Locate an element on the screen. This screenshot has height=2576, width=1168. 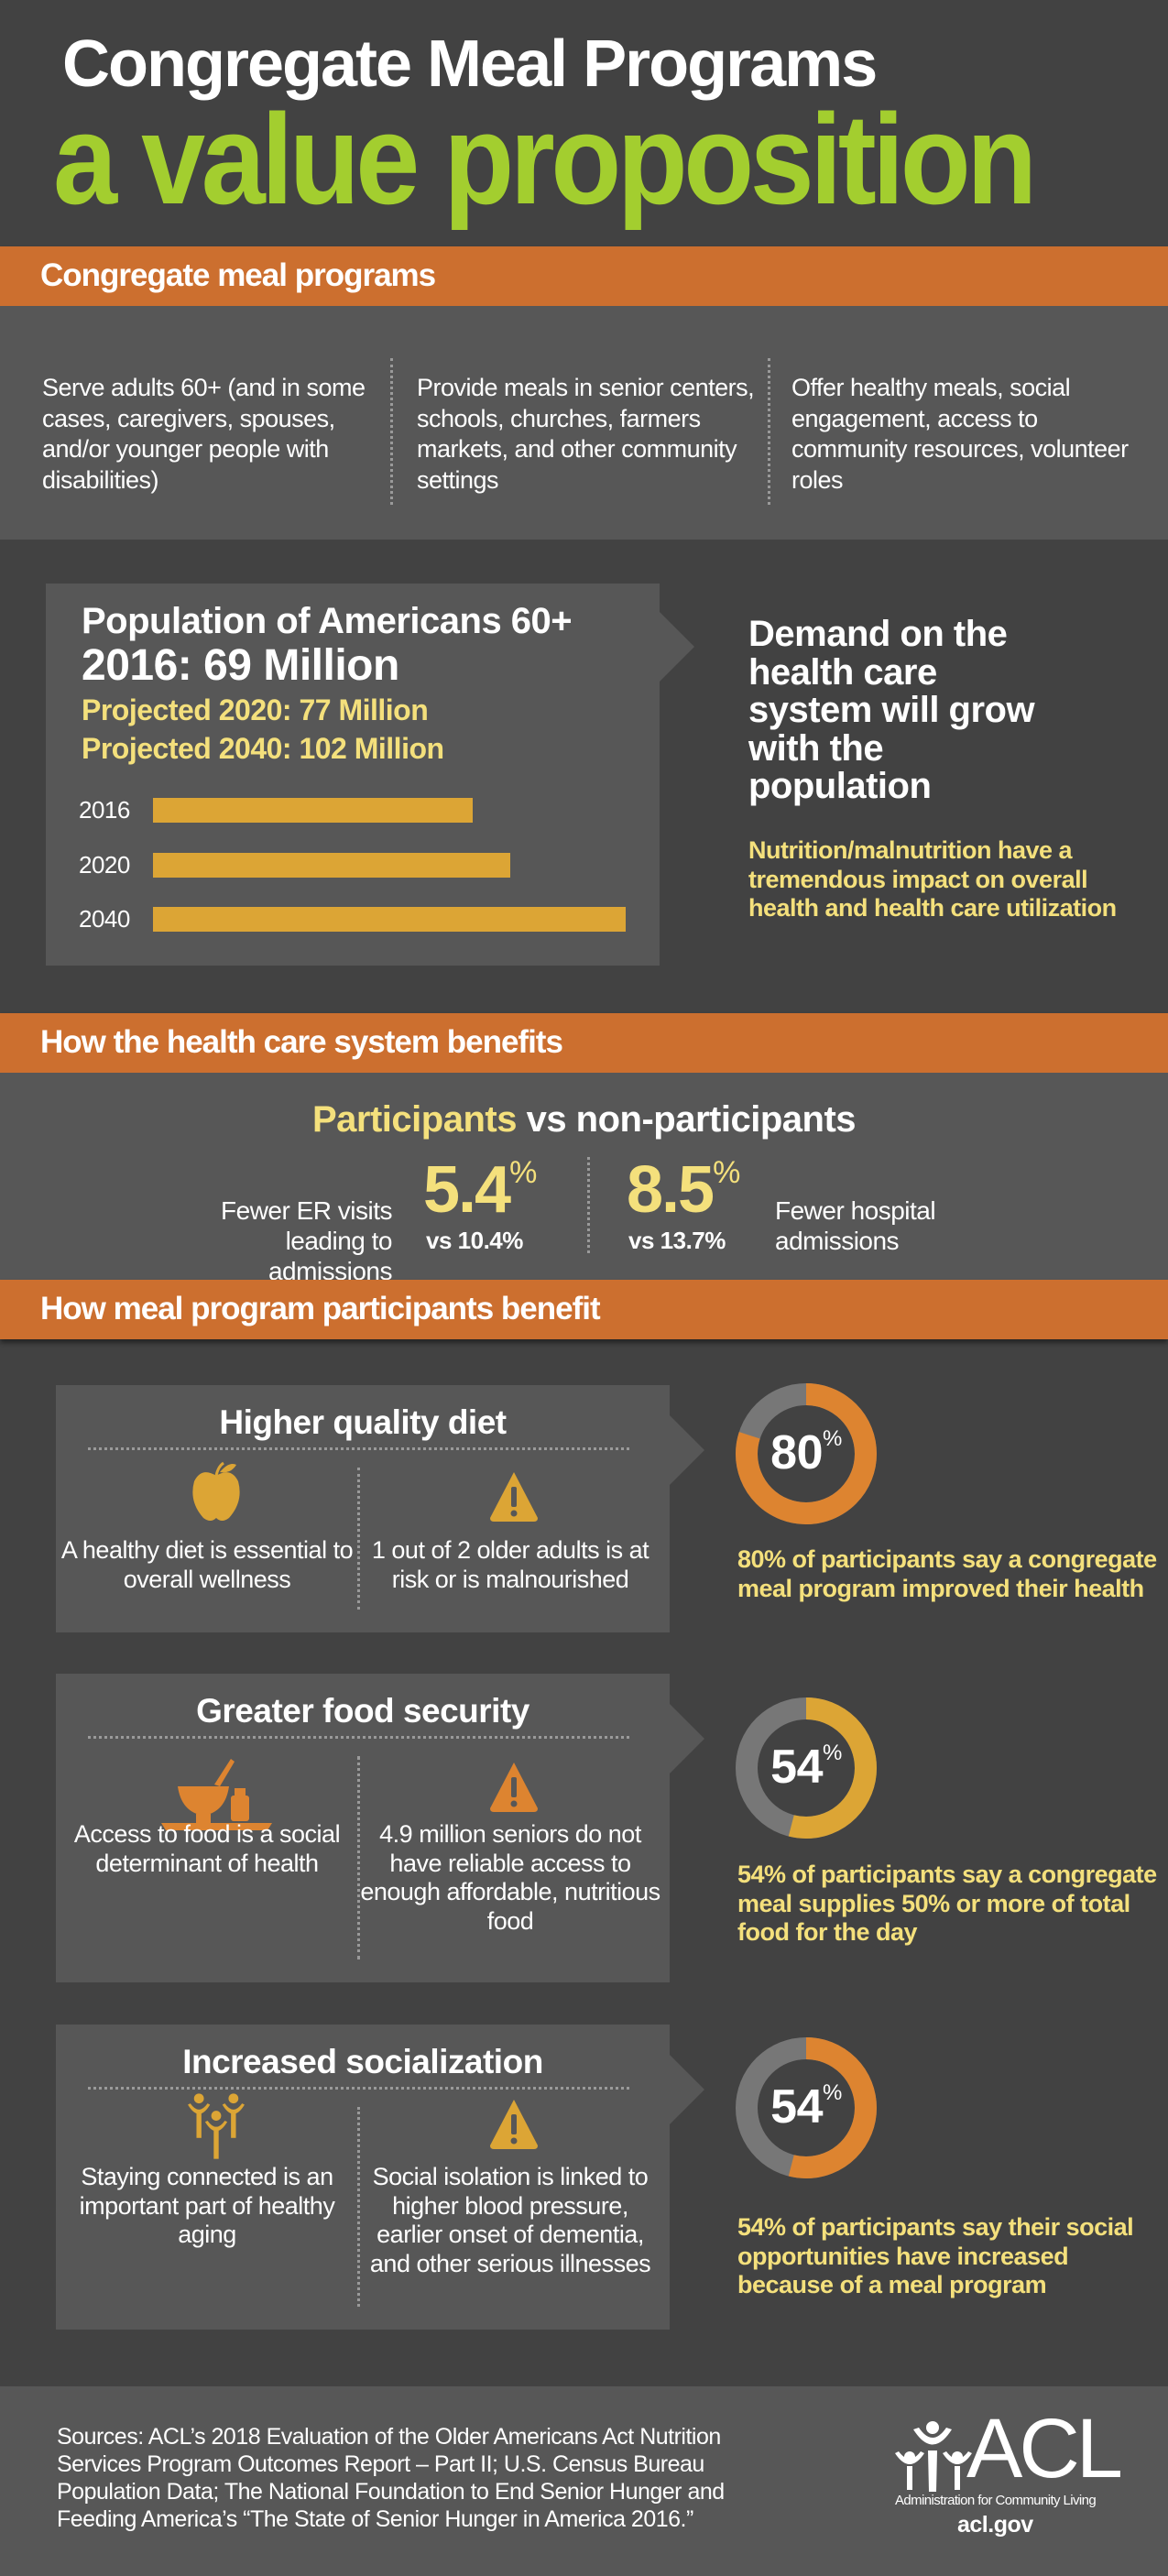
section-banner-health-care: How the health care system benefits is located at coordinates (584, 1043).